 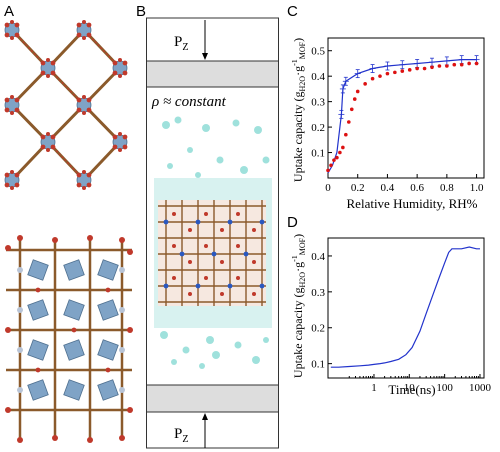 What do you see at coordinates (358, 188) in the screenshot?
I see `x-tick-label: 0.2` at bounding box center [358, 188].